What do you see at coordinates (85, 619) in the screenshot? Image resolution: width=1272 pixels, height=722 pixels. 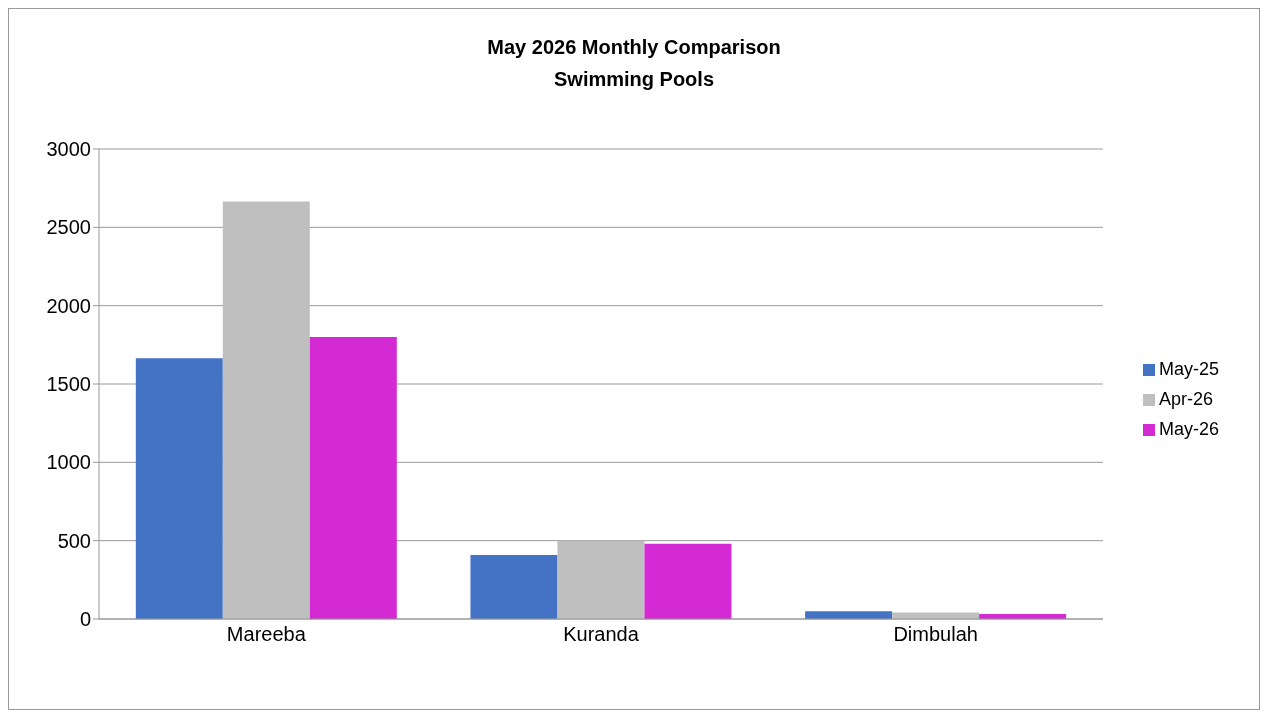 I see `y-tick-label: 0` at bounding box center [85, 619].